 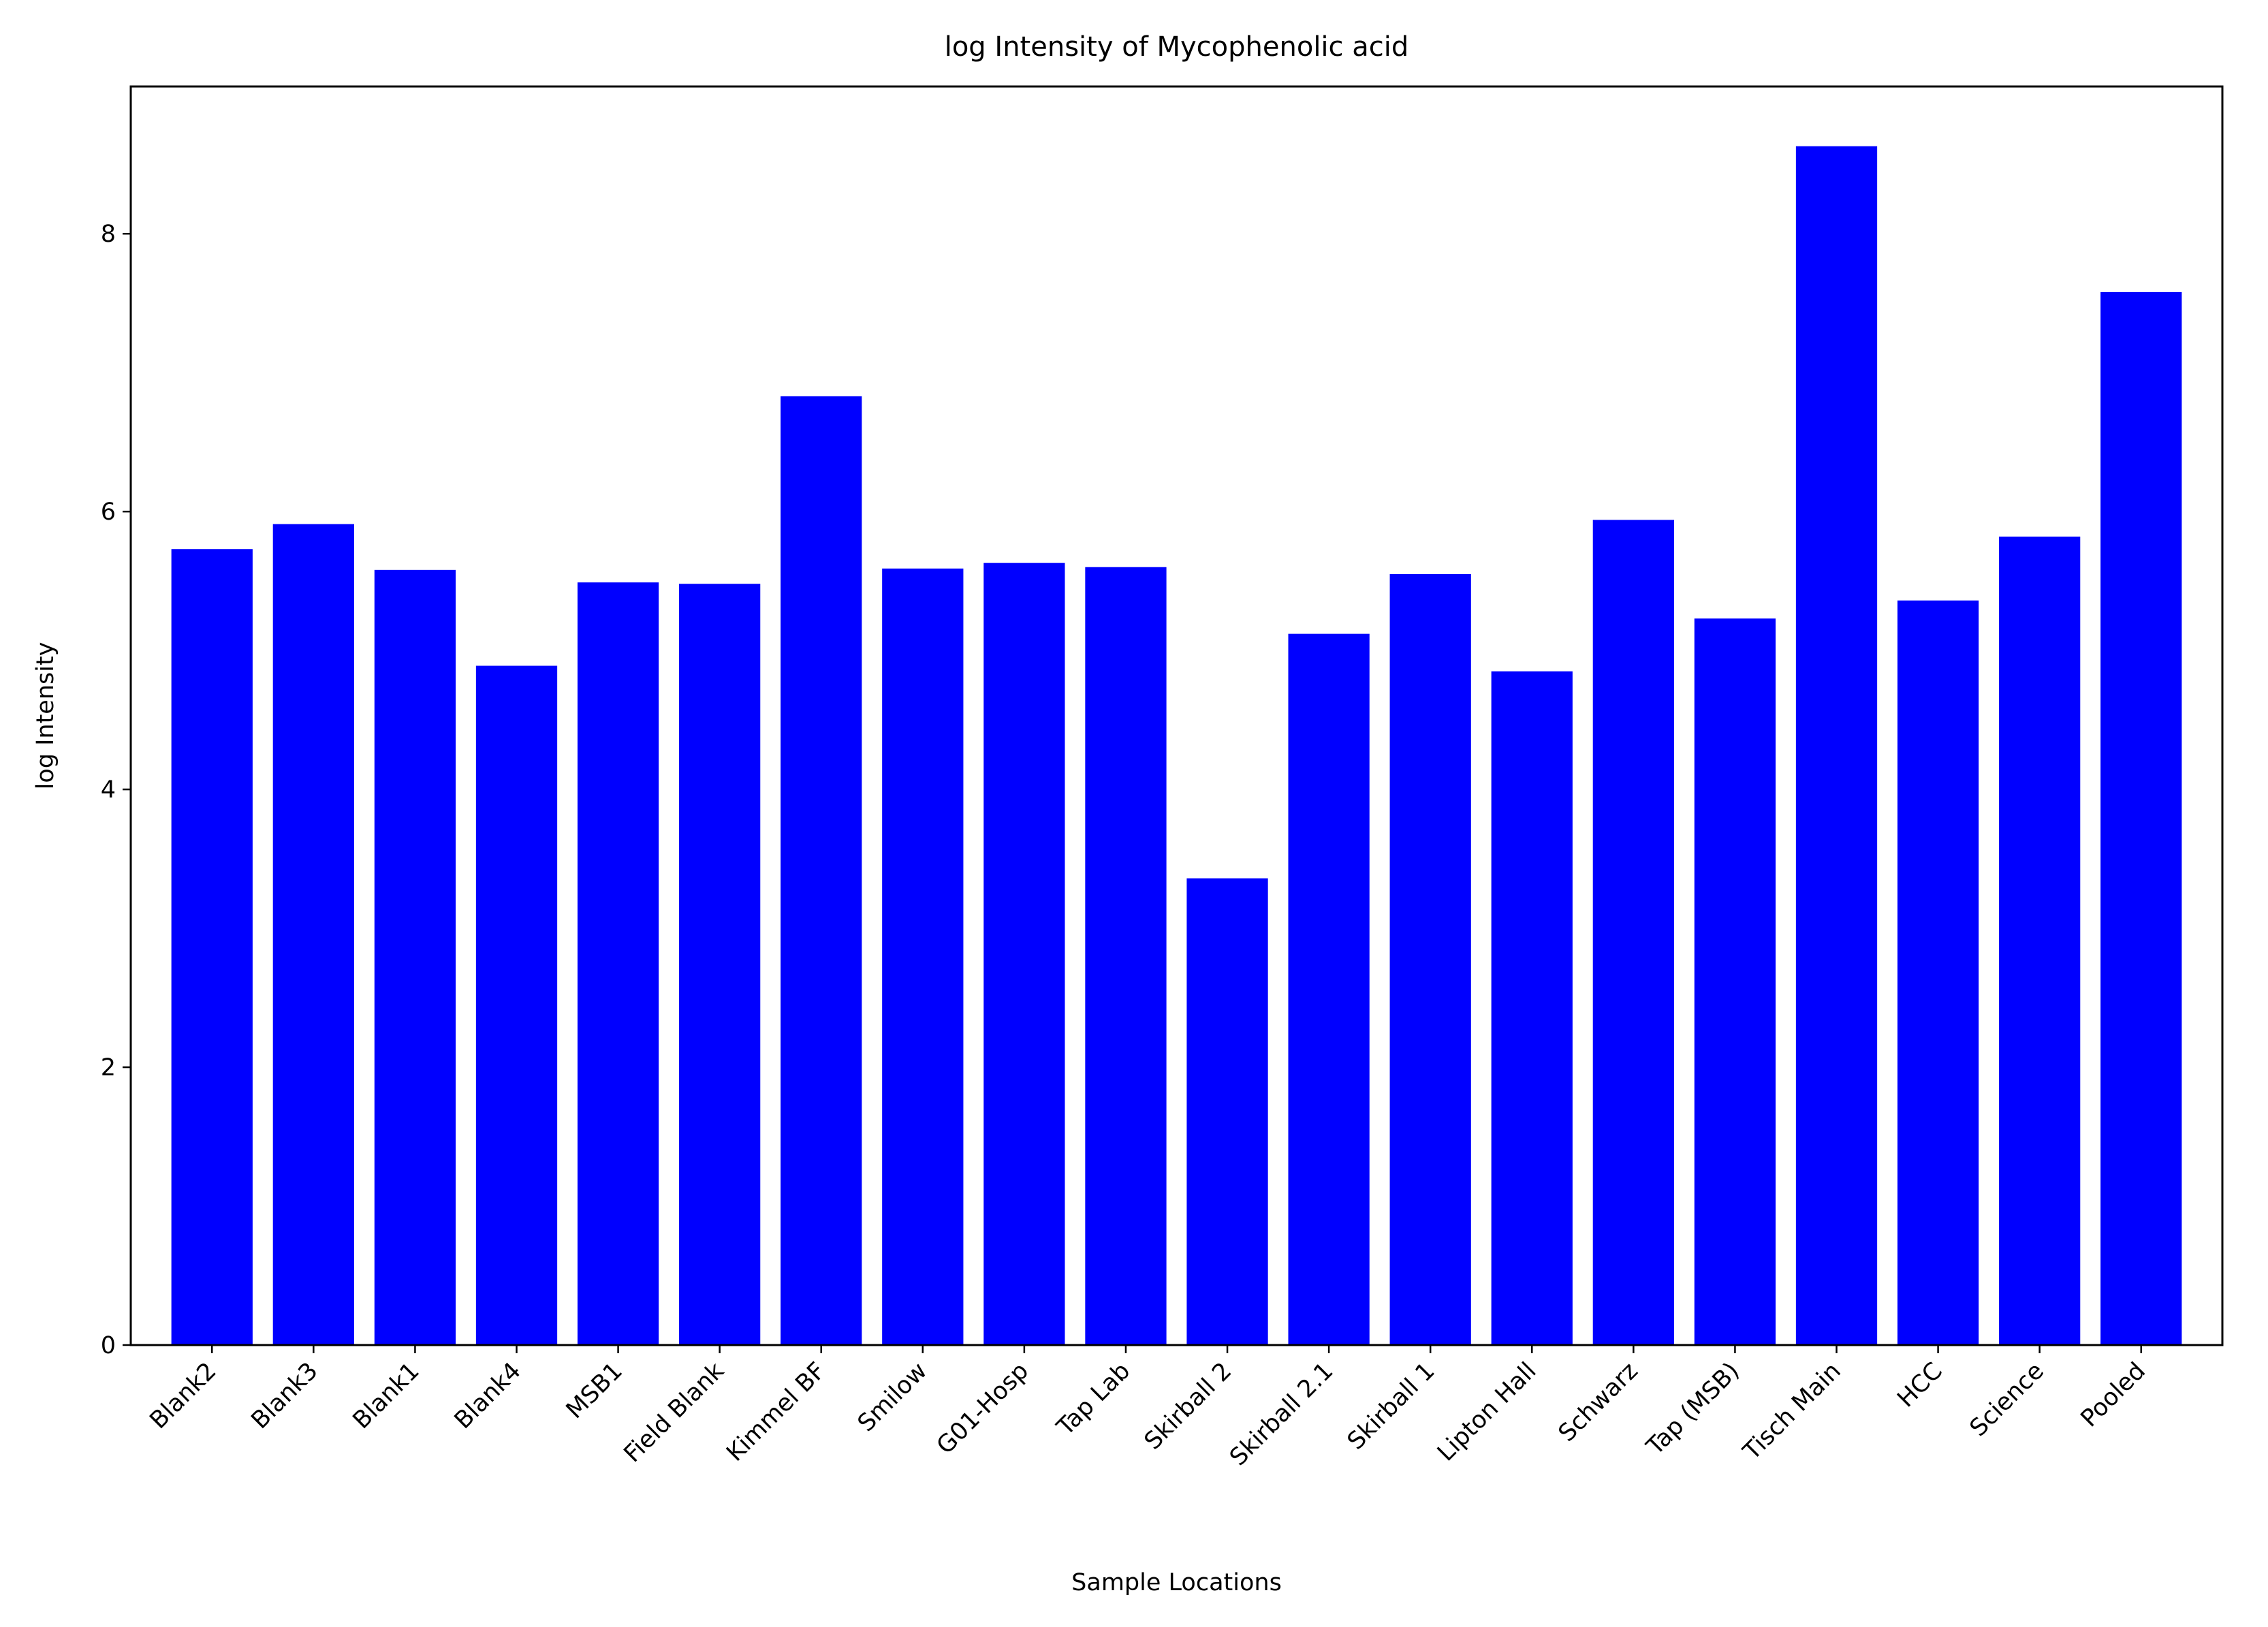 I want to click on y-axis-label: log Intensity, so click(x=46, y=716).